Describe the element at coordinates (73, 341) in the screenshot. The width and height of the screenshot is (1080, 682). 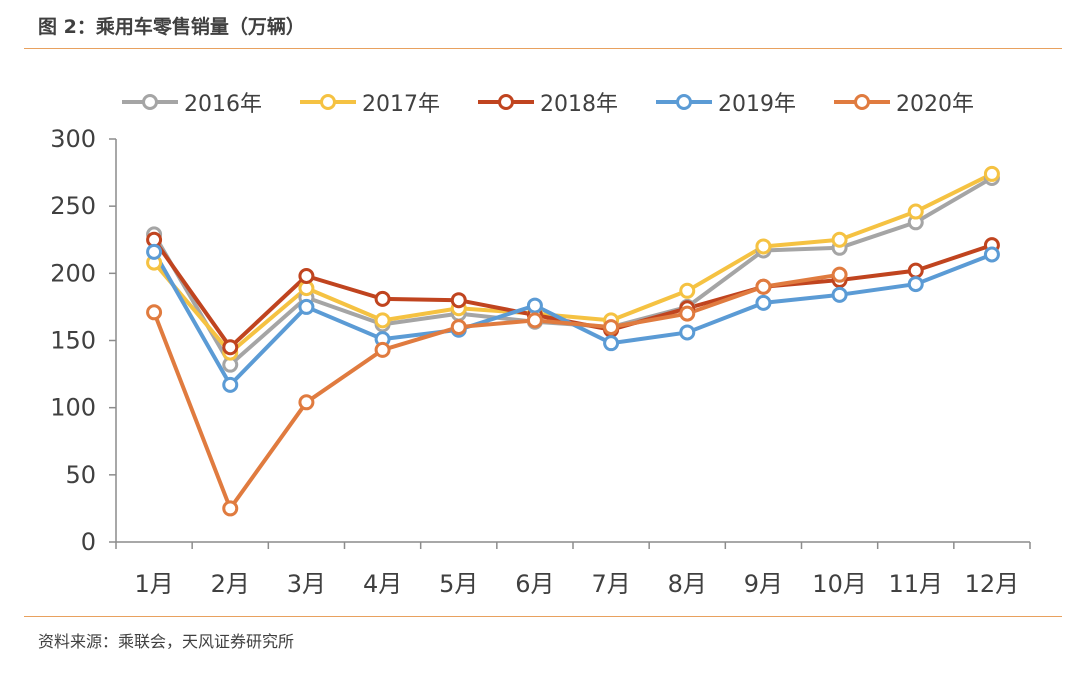
I see `y-tick-label: 150` at that location.